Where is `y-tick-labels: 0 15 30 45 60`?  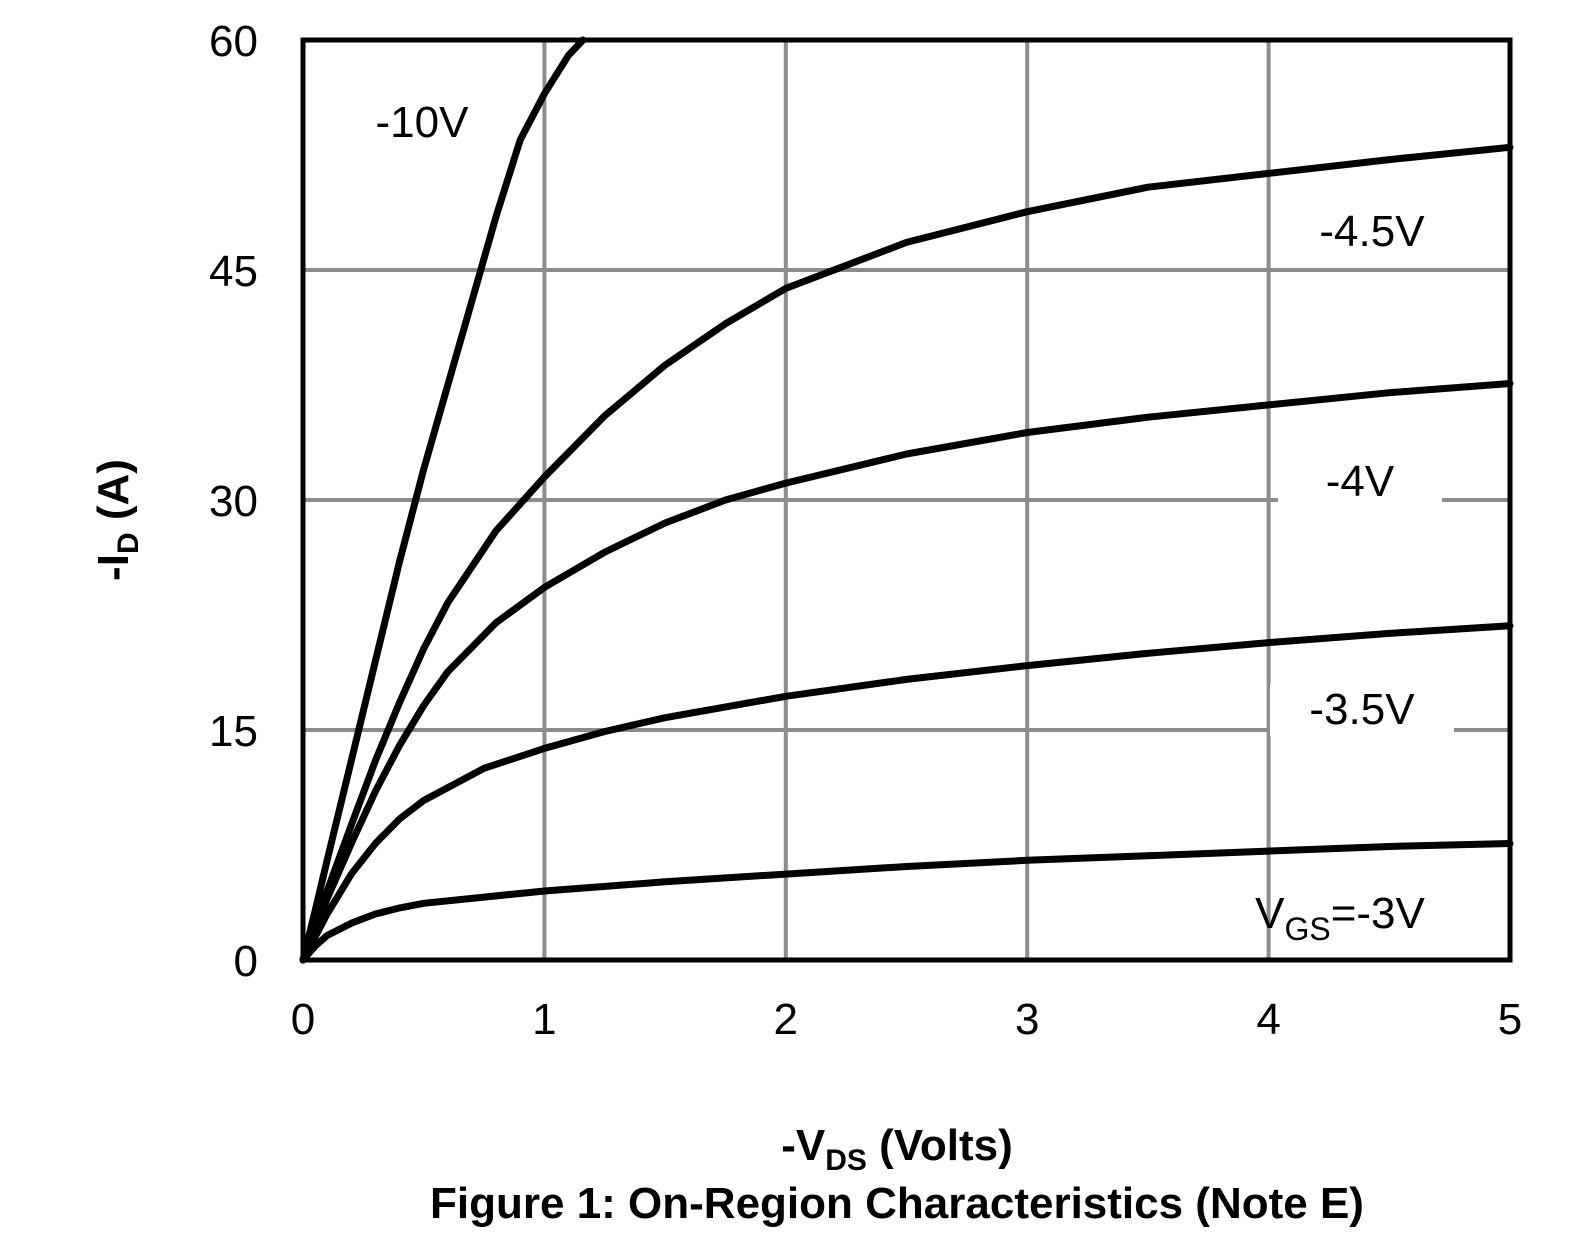
y-tick-labels: 0 15 30 45 60 is located at coordinates (233, 501).